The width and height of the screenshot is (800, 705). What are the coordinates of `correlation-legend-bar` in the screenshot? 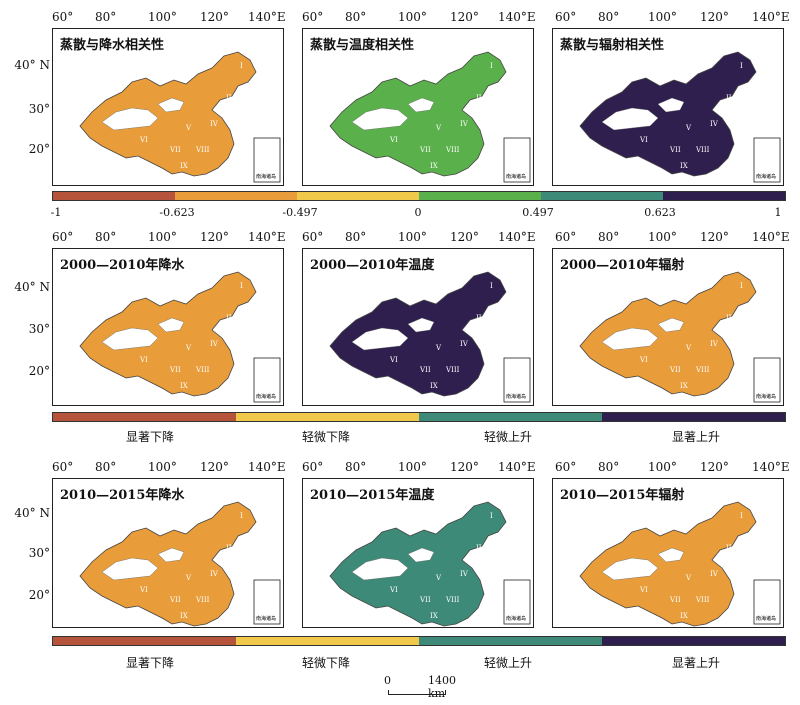 It's located at (419, 196).